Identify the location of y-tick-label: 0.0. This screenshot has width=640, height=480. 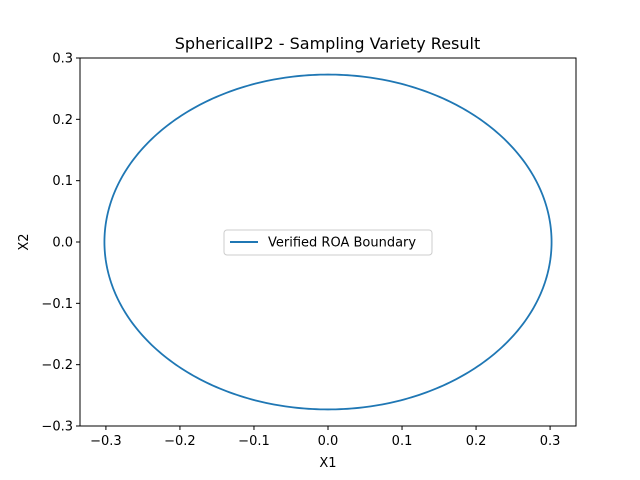
(62, 243).